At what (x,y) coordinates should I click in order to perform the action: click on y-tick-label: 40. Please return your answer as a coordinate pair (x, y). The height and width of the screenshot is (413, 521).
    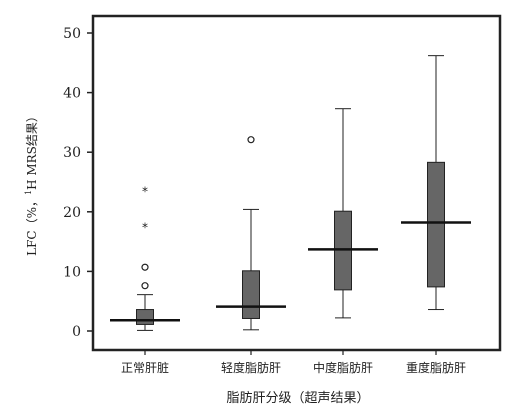
    Looking at the image, I should click on (72, 94).